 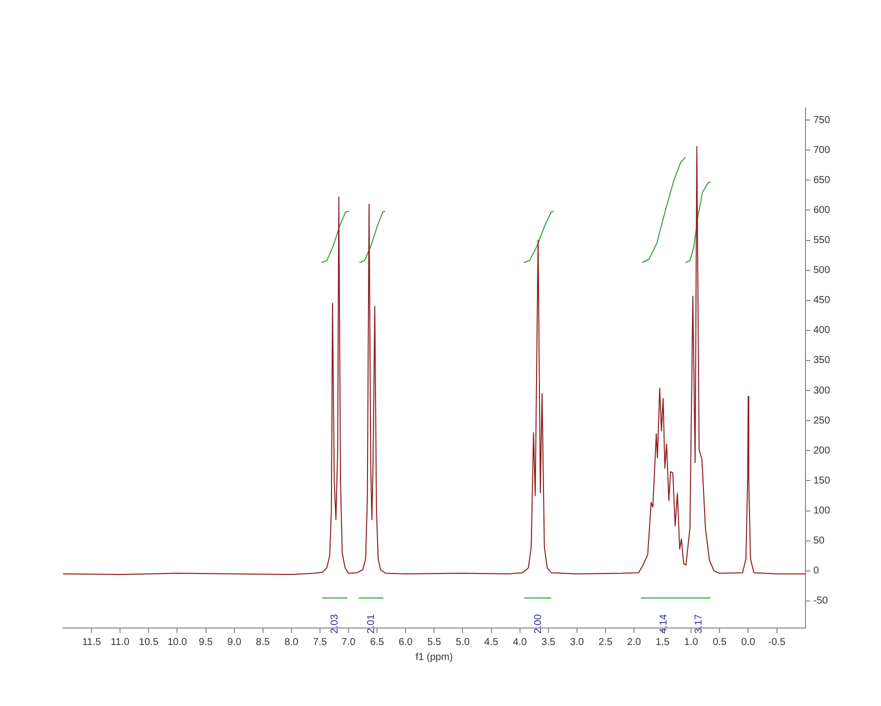 I want to click on y-tick-label: 200, so click(x=821, y=450).